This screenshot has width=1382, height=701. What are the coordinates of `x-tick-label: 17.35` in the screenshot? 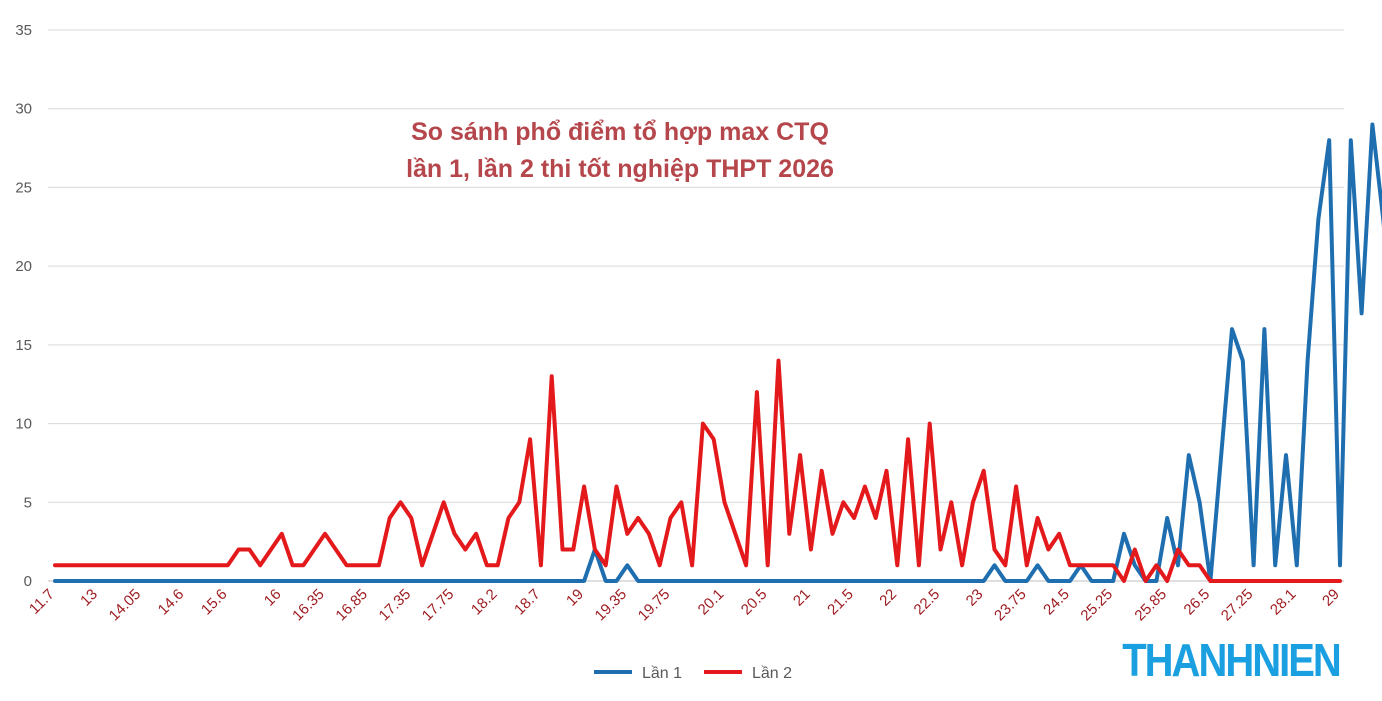 It's located at (395, 605).